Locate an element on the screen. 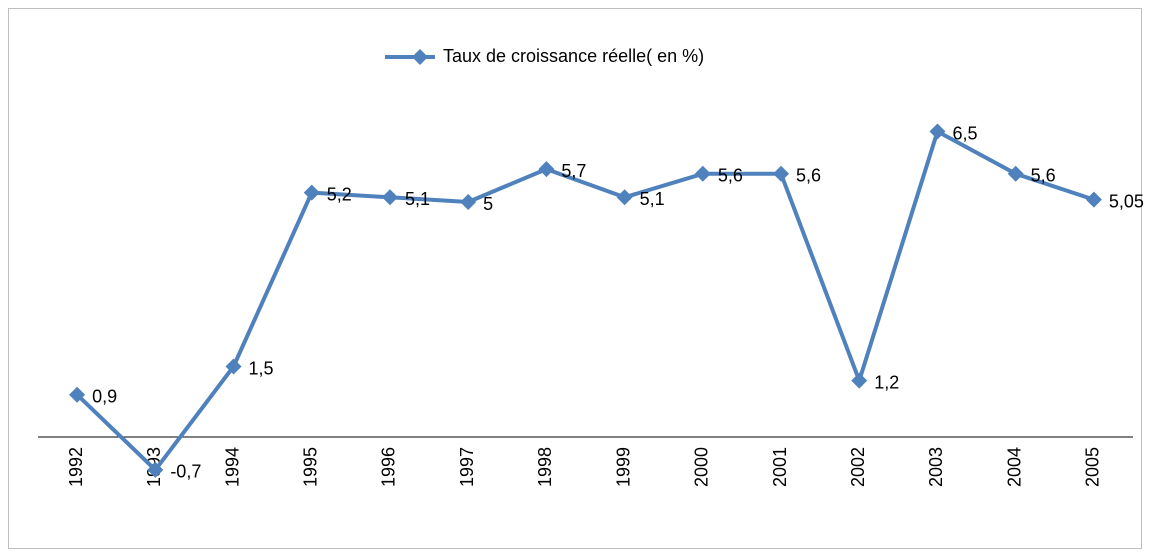 The width and height of the screenshot is (1150, 557). x-tick-label: 2002 is located at coordinates (858, 467).